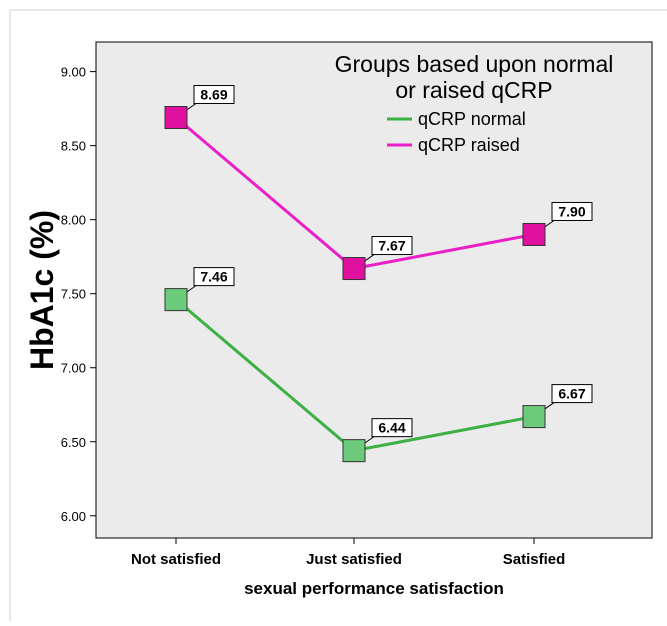 This screenshot has height=626, width=667. Describe the element at coordinates (213, 95) in the screenshot. I see `data-label: 8.69` at that location.